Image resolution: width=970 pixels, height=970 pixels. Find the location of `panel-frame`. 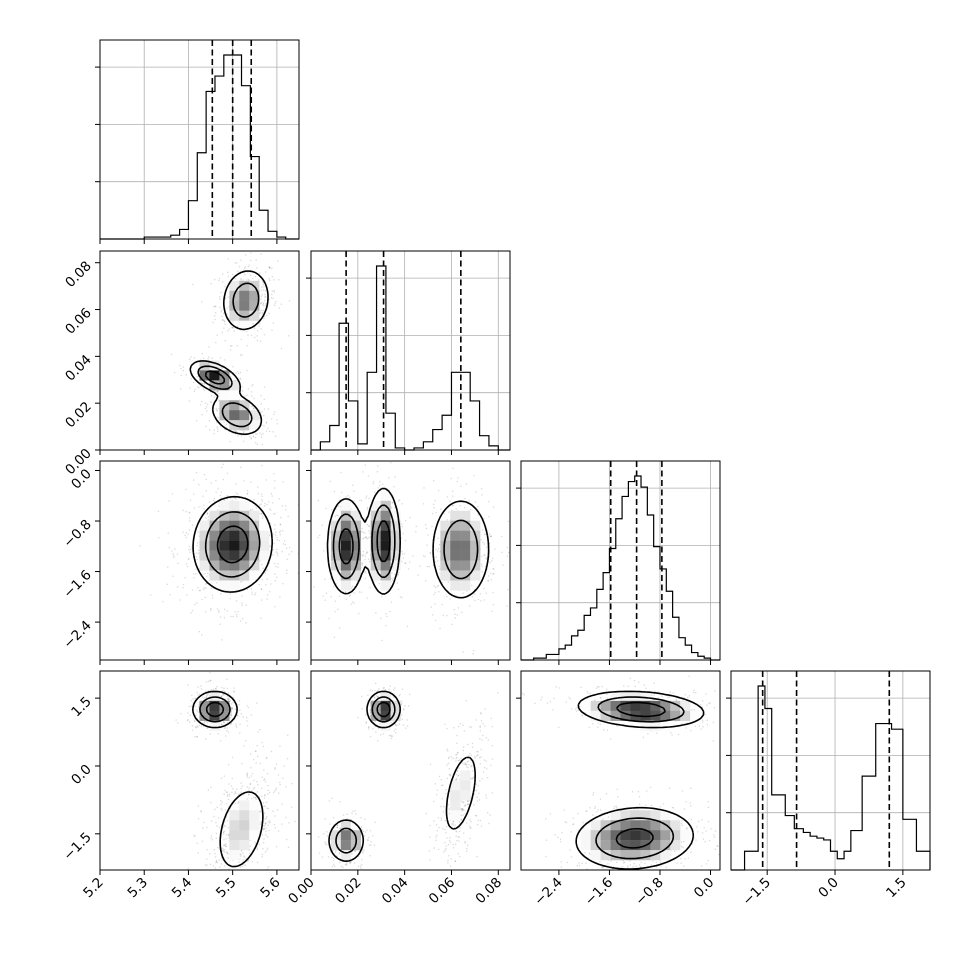

panel-frame is located at coordinates (410, 770).